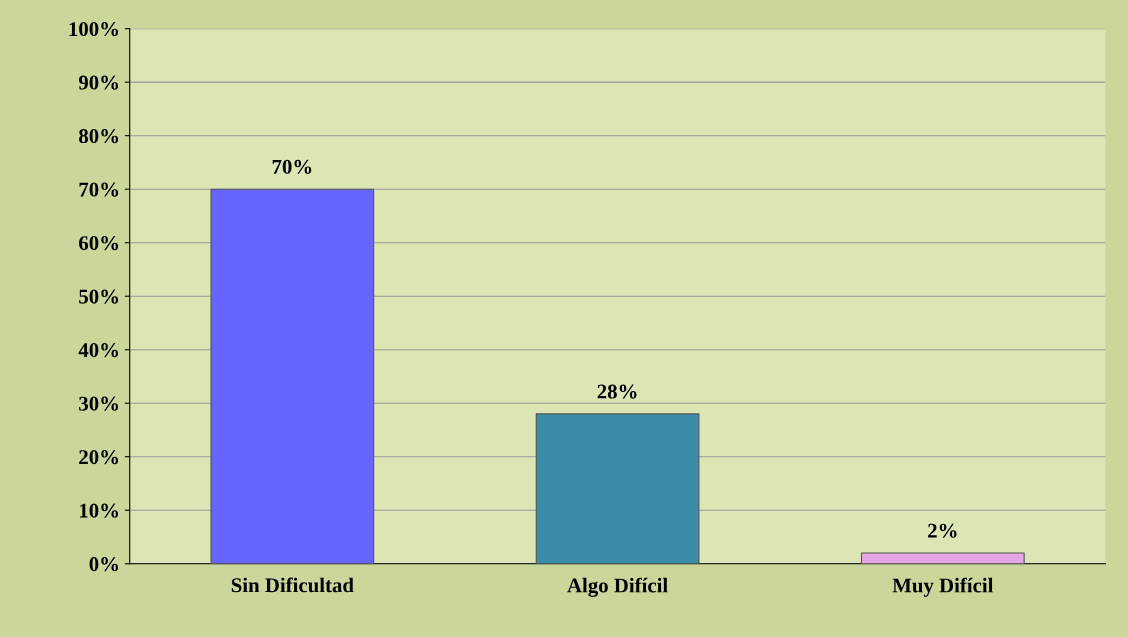  What do you see at coordinates (99, 510) in the screenshot?
I see `y-tick-label: 10%` at bounding box center [99, 510].